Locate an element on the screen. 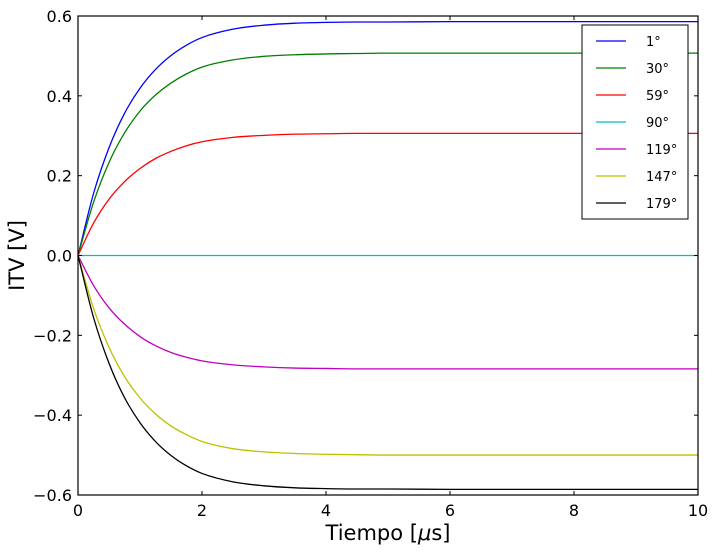  x-tick-label: 0 is located at coordinates (78, 510).